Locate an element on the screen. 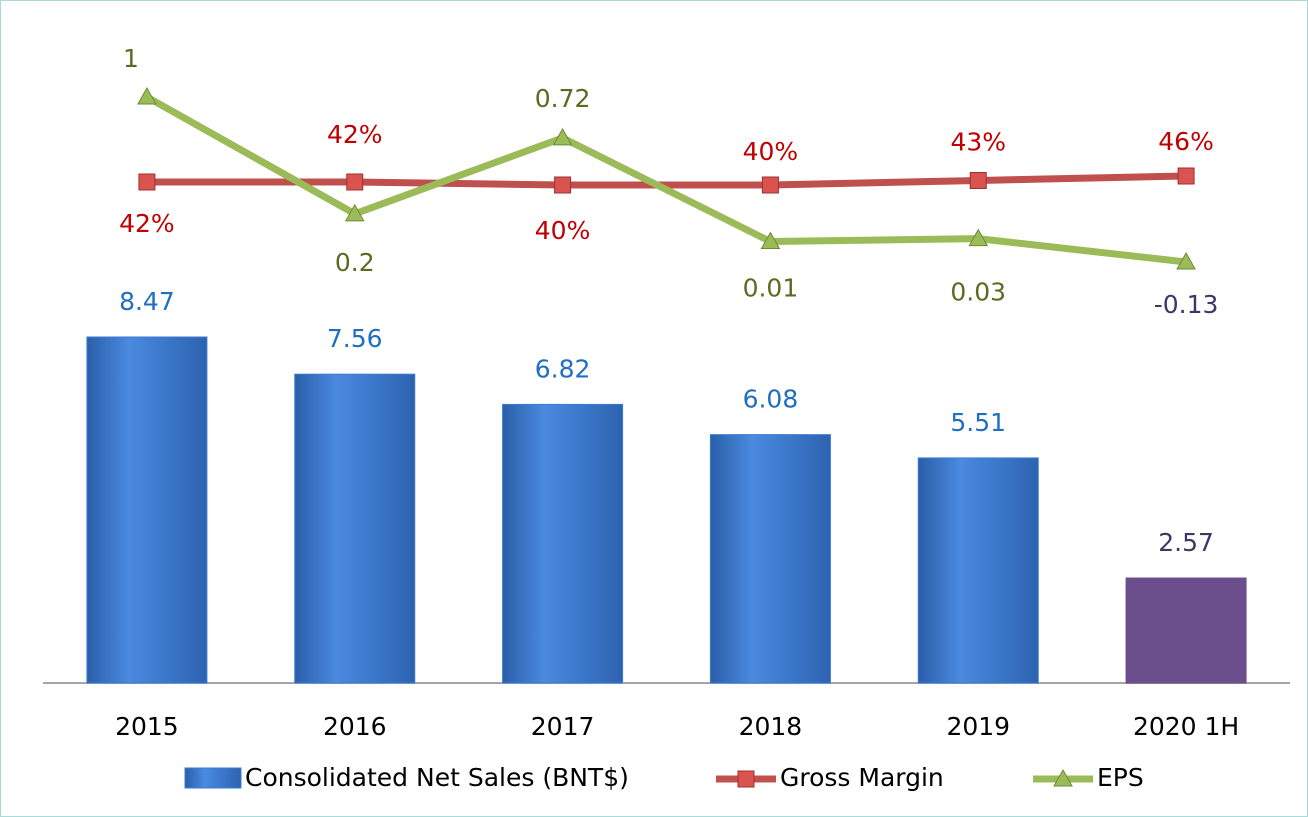 Image resolution: width=1308 pixels, height=817 pixels. line-value-label: 1 is located at coordinates (131, 58).